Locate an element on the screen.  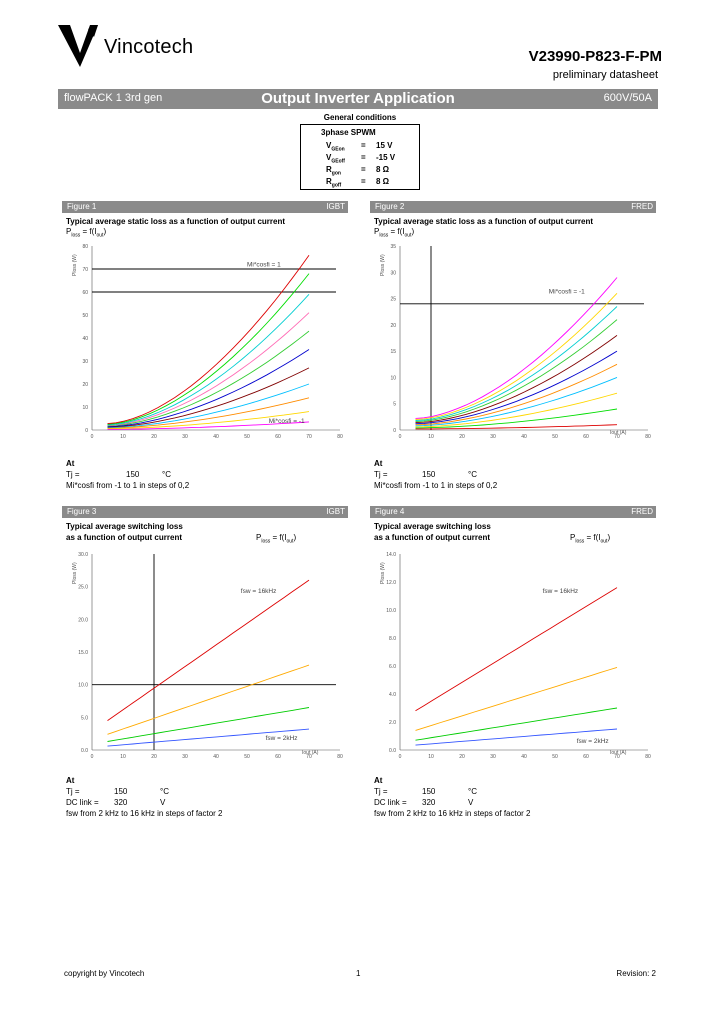
footer-copyright: copyright by Vincotech is located at coordinates (104, 973).